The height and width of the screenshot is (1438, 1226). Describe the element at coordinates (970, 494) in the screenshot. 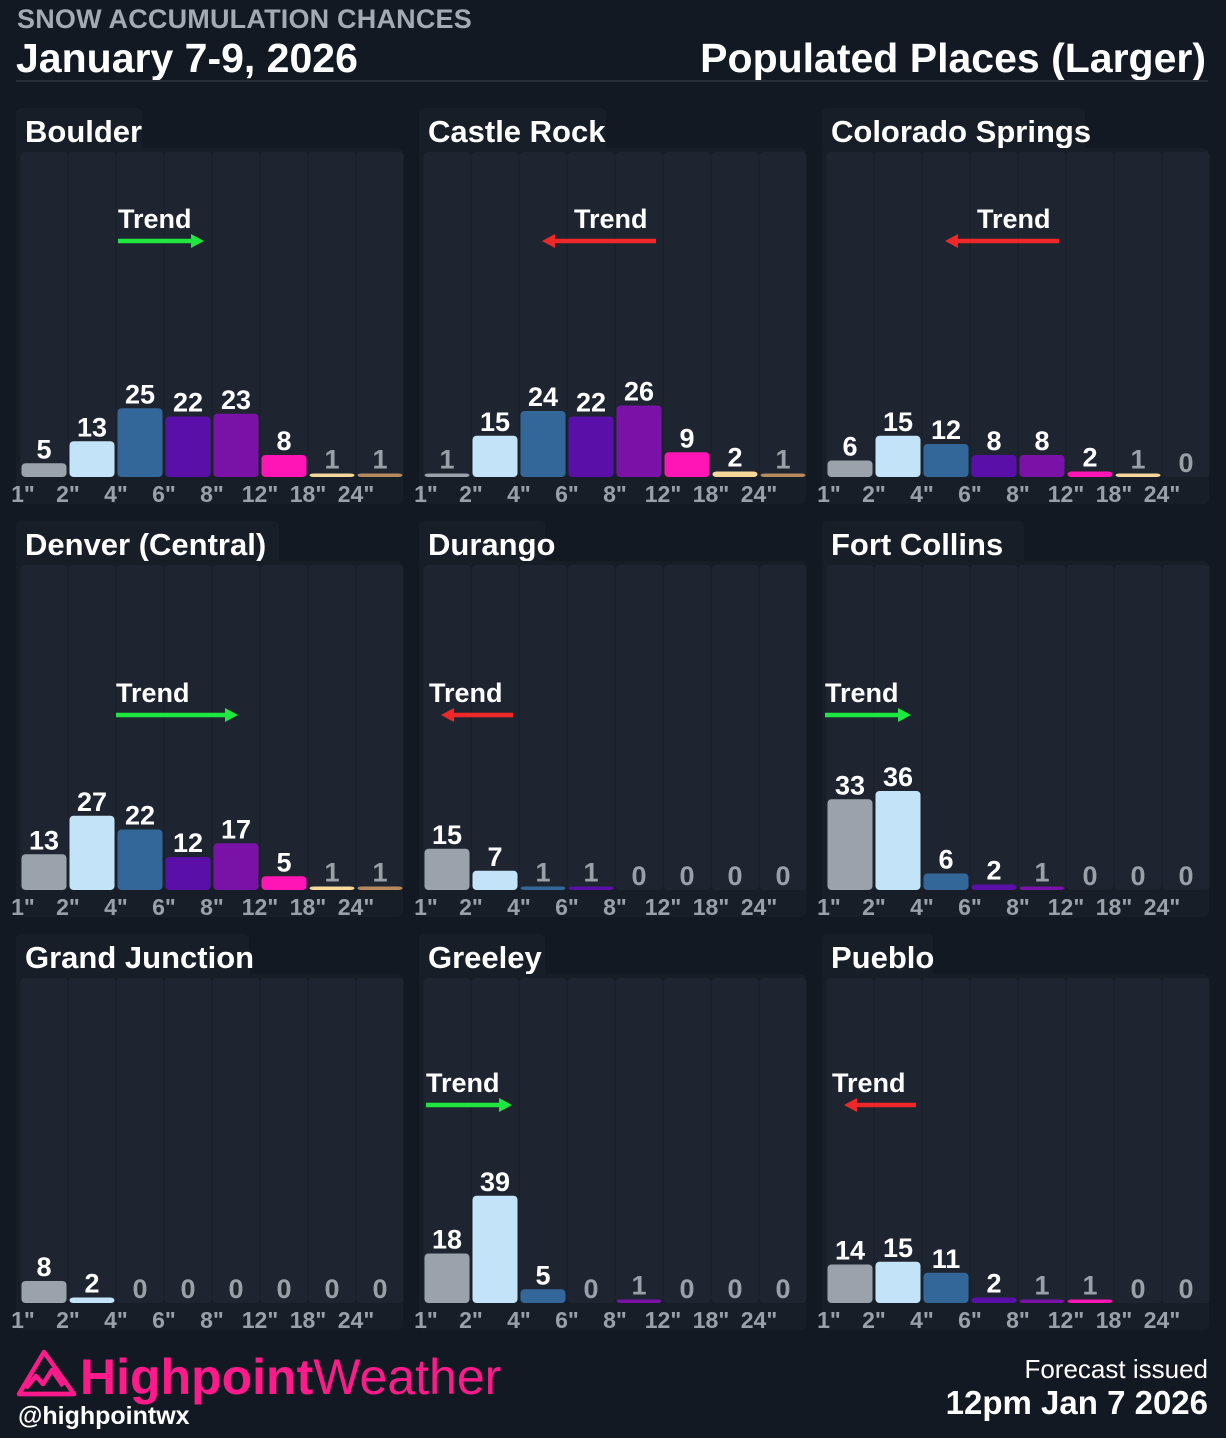

I see `tick-label: 6"` at that location.